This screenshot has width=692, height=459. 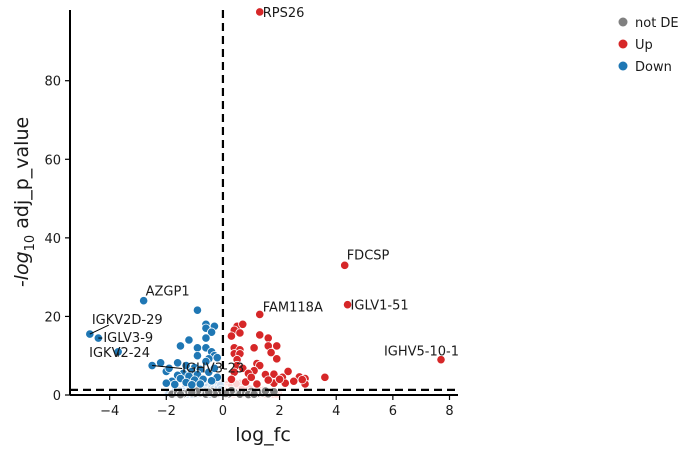 I want to click on gene-label: IGKV2D-29, so click(x=127, y=320).